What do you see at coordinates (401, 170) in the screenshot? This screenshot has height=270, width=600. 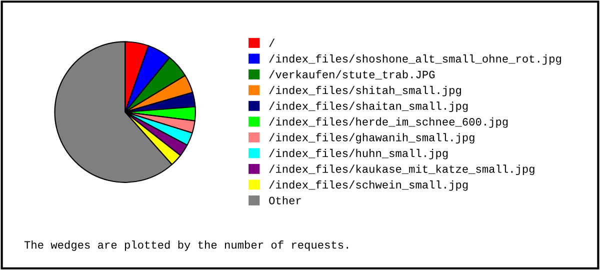 I see `legend-label: /index_files/kaukase_mit_katze_small.jpg` at bounding box center [401, 170].